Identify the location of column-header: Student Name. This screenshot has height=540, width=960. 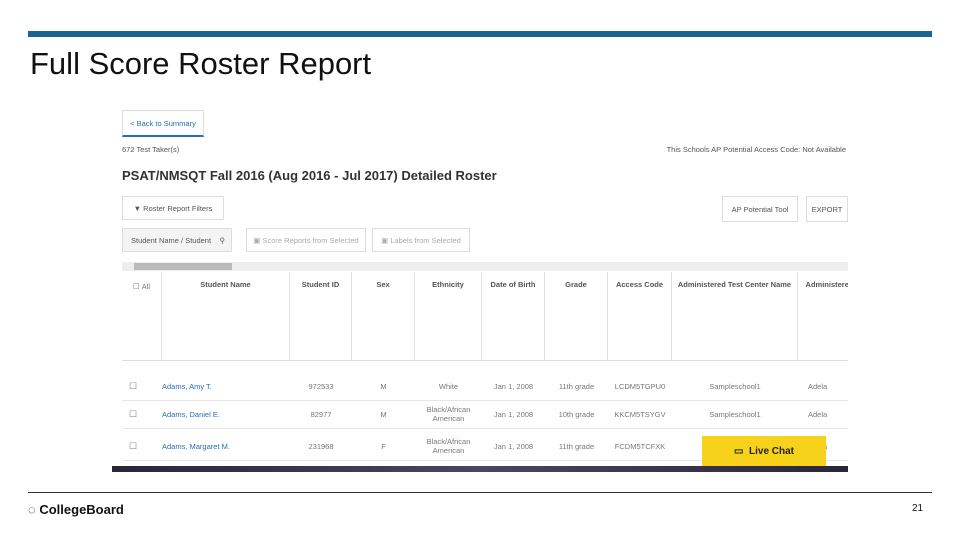
(226, 316).